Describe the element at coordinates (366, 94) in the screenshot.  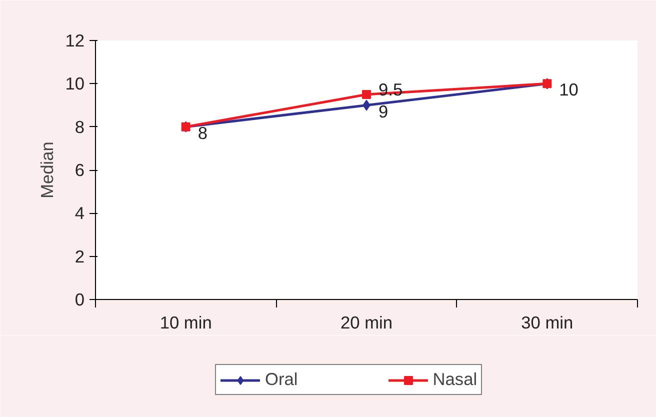
I see `point` at that location.